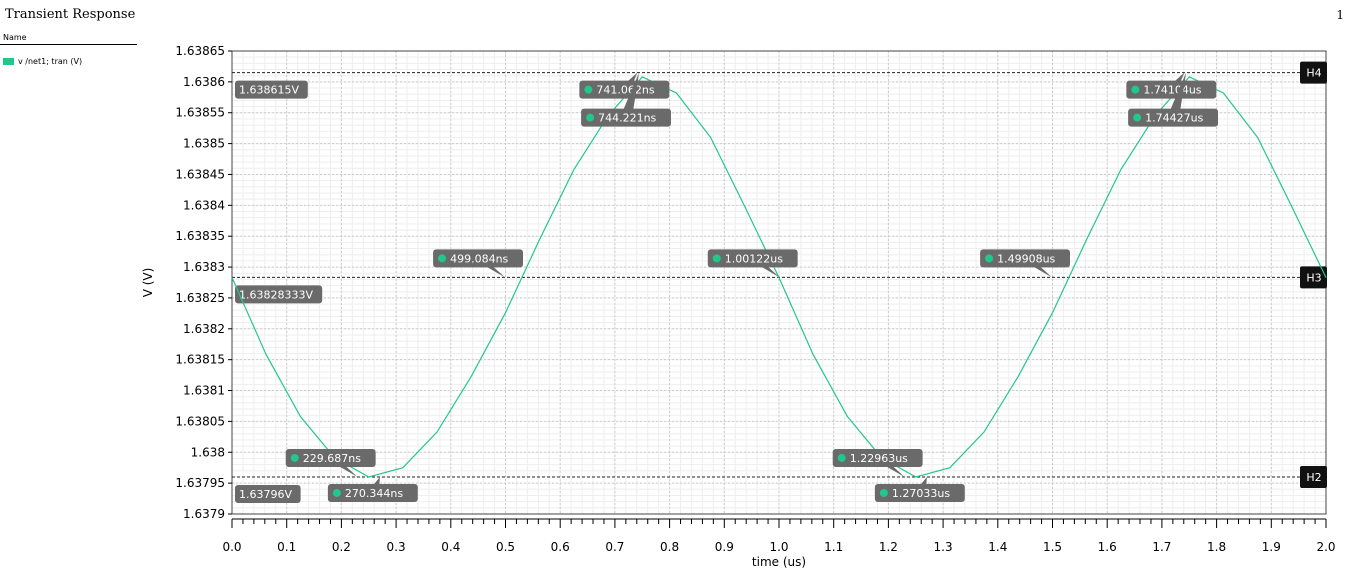 The width and height of the screenshot is (1350, 570). I want to click on x-tick-label: 1.6, so click(1107, 547).